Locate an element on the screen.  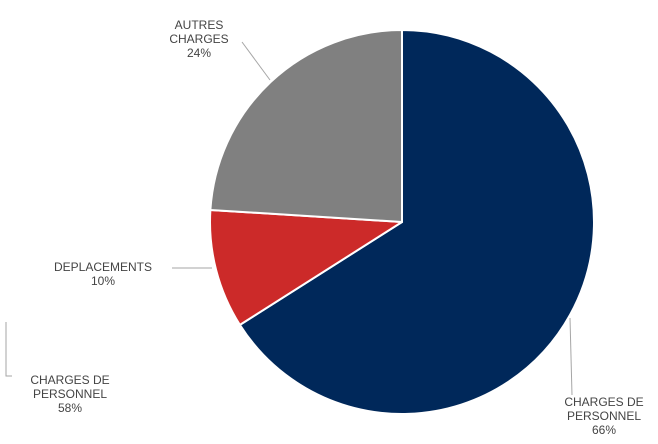
slice-value-label-deplacements: 10% is located at coordinates (103, 281).